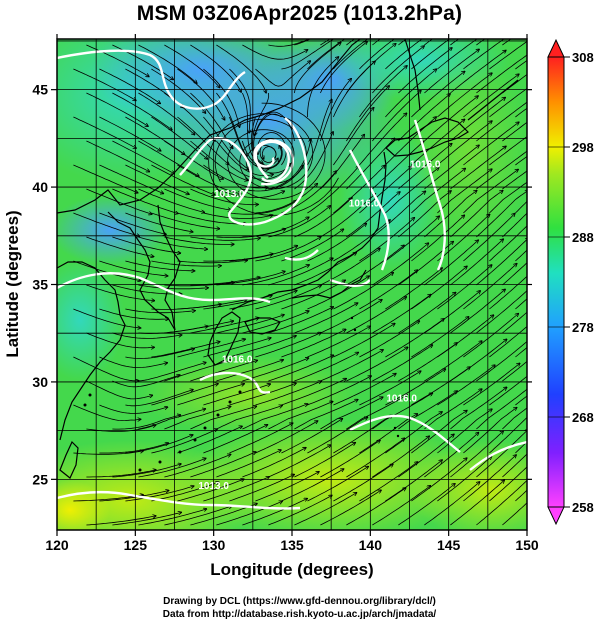  What do you see at coordinates (570, 282) in the screenshot?
I see `colorbar: 258 268 278 288 298 308` at bounding box center [570, 282].